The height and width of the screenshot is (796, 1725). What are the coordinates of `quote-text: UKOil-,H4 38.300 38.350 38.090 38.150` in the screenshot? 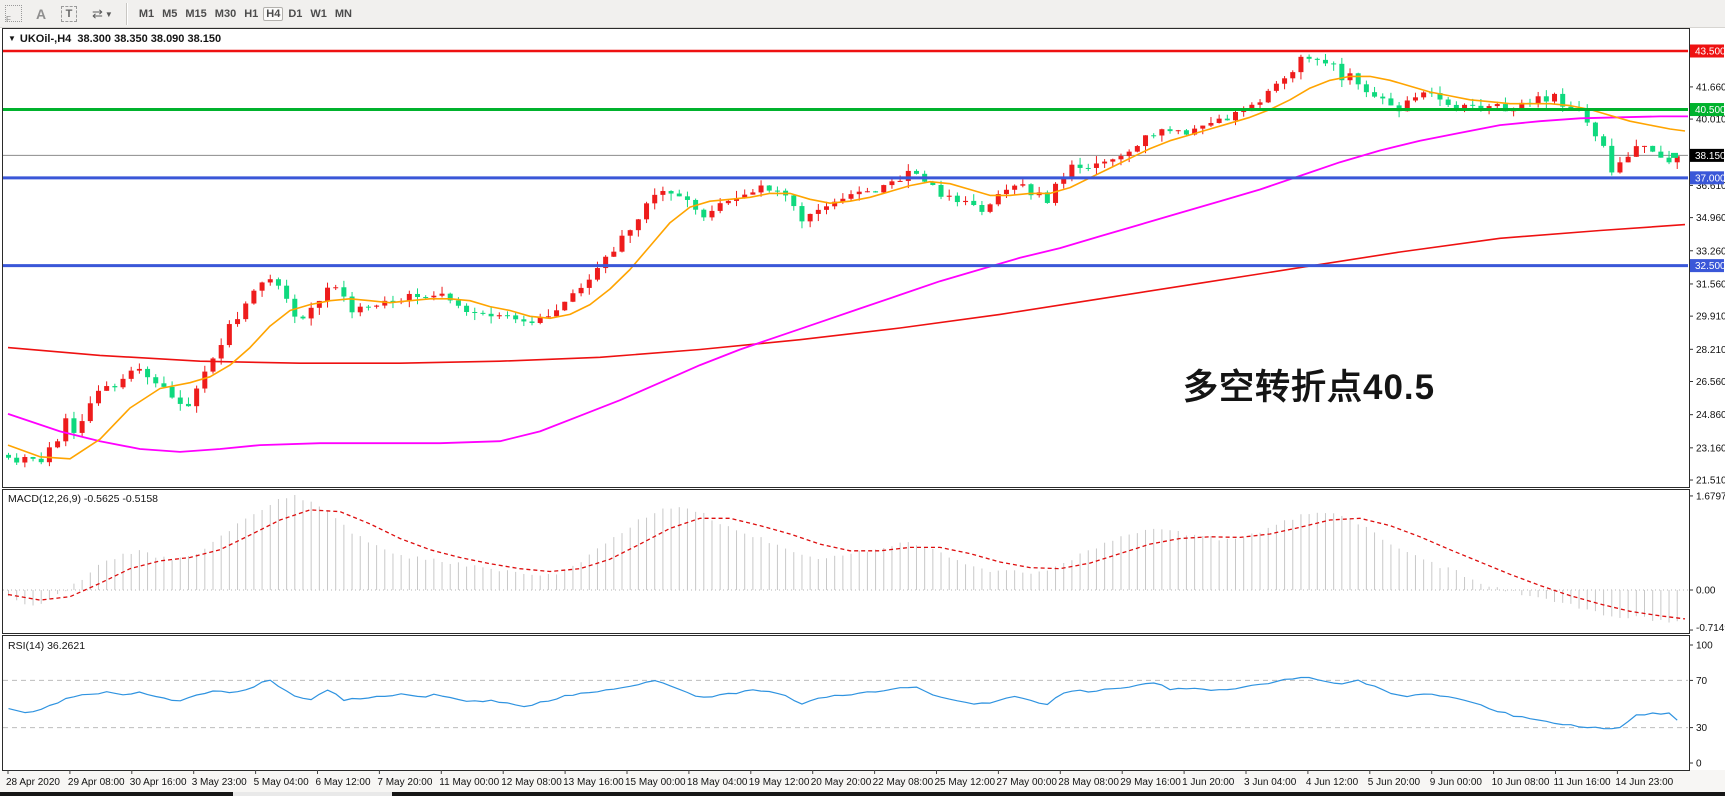 It's located at (120, 39).